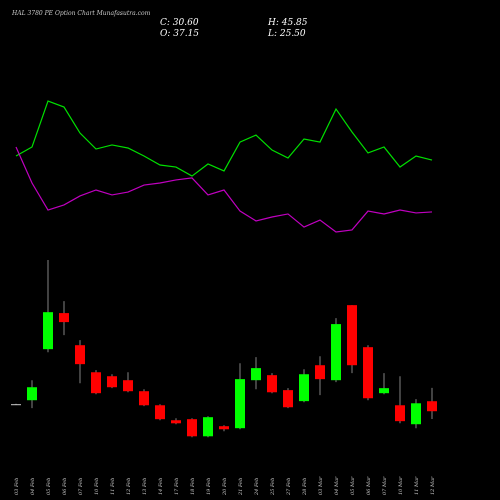 This screenshot has width=500, height=500. What do you see at coordinates (385, 485) in the screenshot?
I see `x-tick-label: 07 Mar` at bounding box center [385, 485].